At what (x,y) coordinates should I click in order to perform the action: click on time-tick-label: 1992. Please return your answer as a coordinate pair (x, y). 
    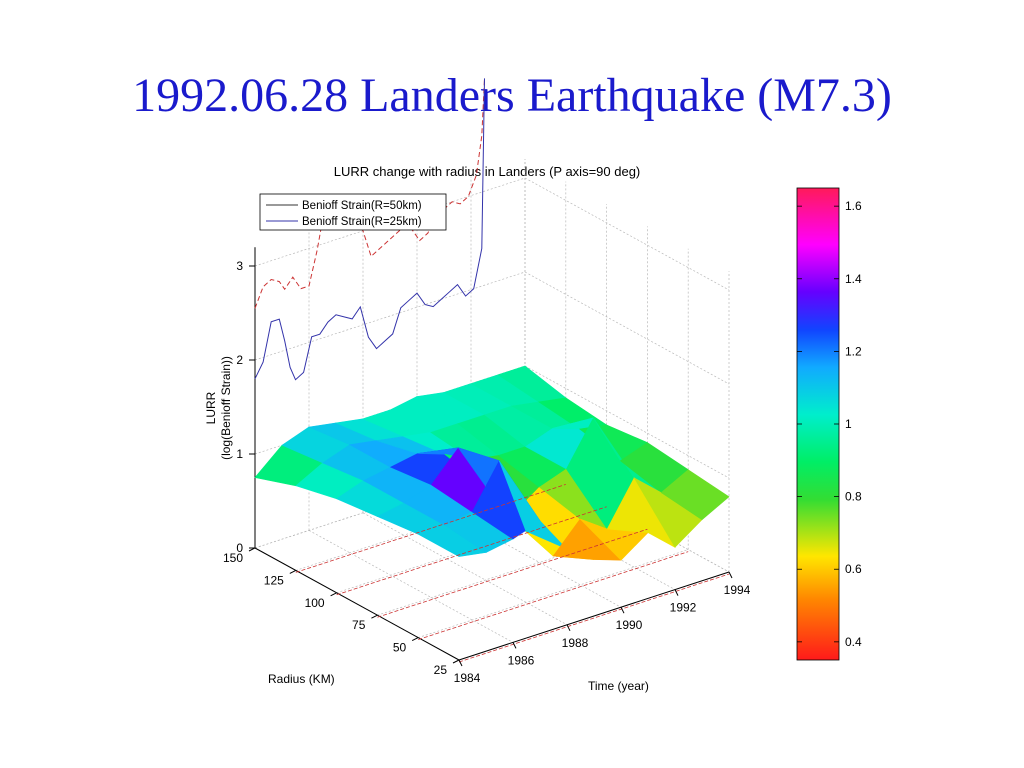
    Looking at the image, I should click on (683, 608).